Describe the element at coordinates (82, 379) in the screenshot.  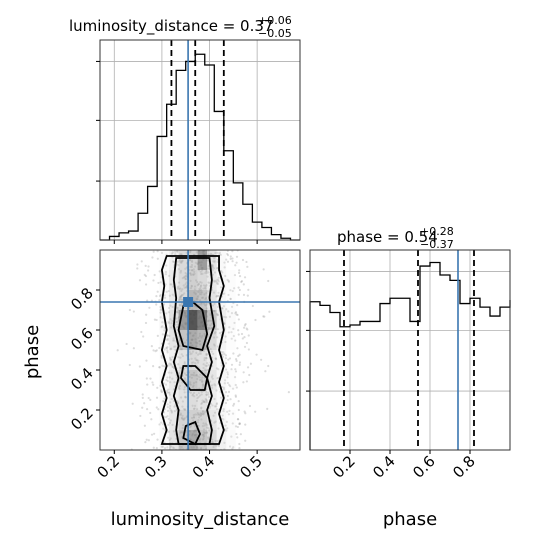
I see `y-tick-label: 0.4` at that location.